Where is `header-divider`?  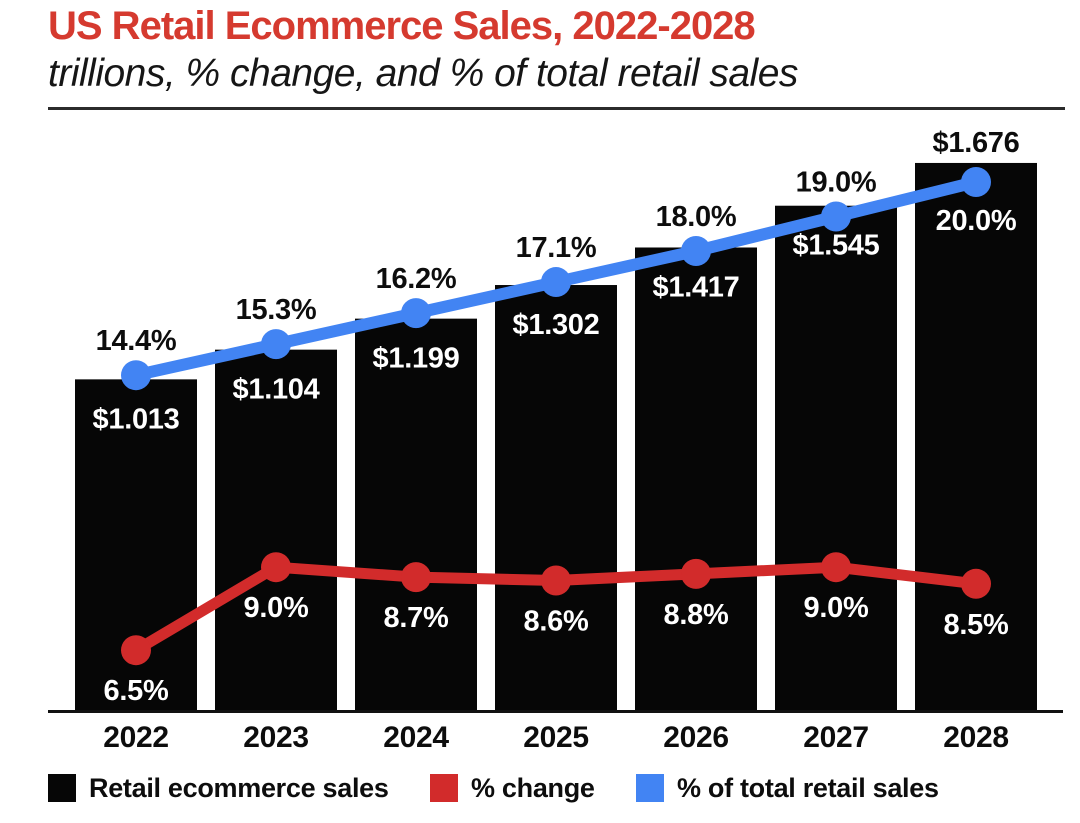
header-divider is located at coordinates (556, 108).